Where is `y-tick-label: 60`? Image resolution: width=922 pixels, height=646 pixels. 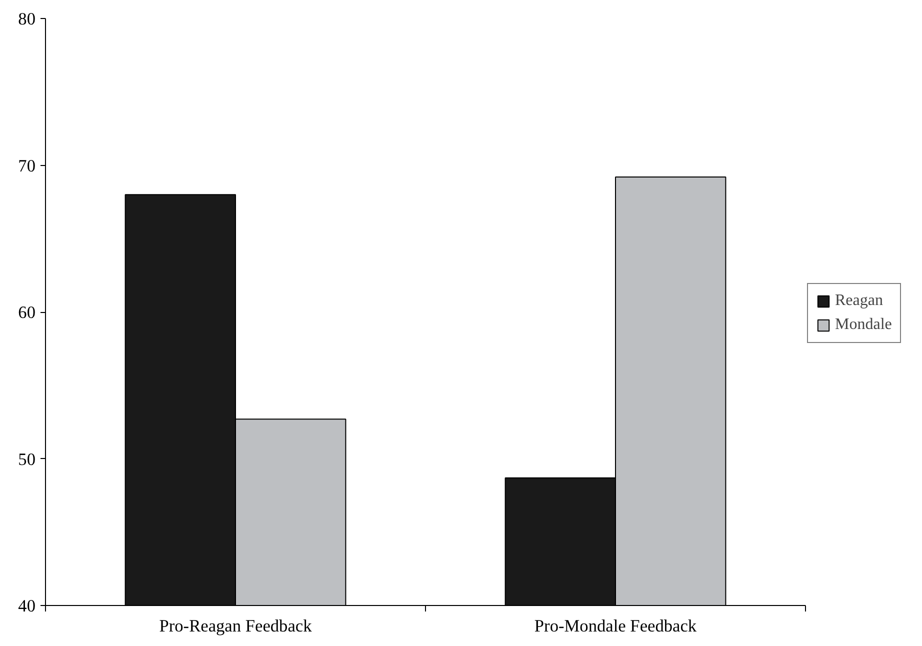 y-tick-label: 60 is located at coordinates (27, 312).